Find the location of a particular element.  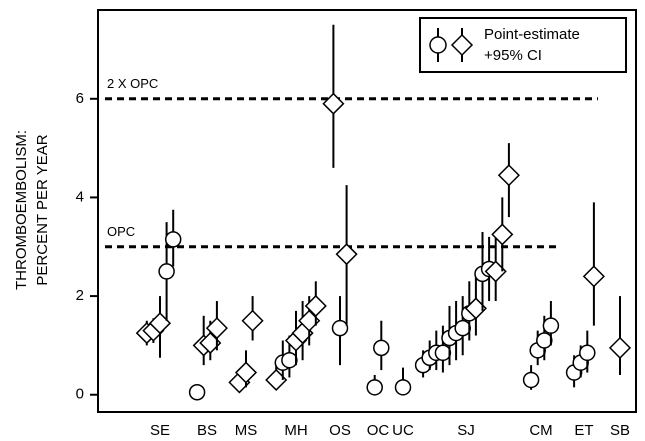

y-tick-label: 6 is located at coordinates (80, 98).